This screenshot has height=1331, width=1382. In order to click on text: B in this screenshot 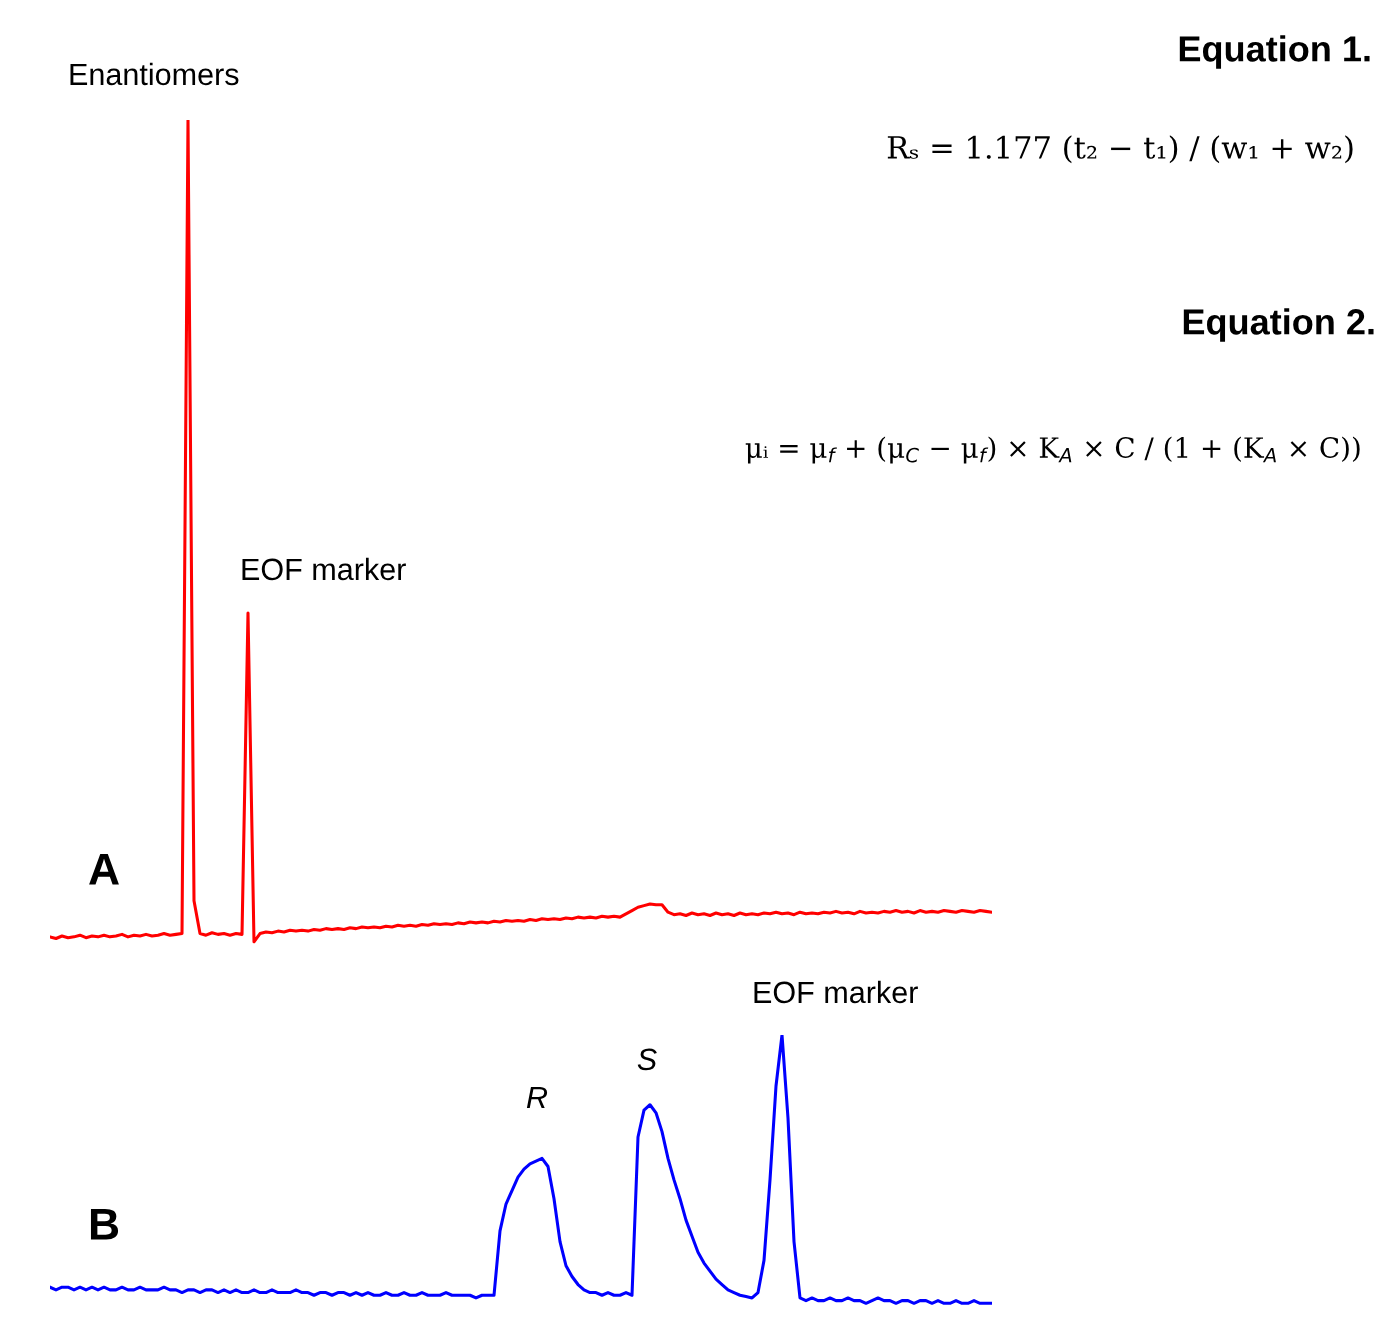, I will do `click(104, 1224)`.